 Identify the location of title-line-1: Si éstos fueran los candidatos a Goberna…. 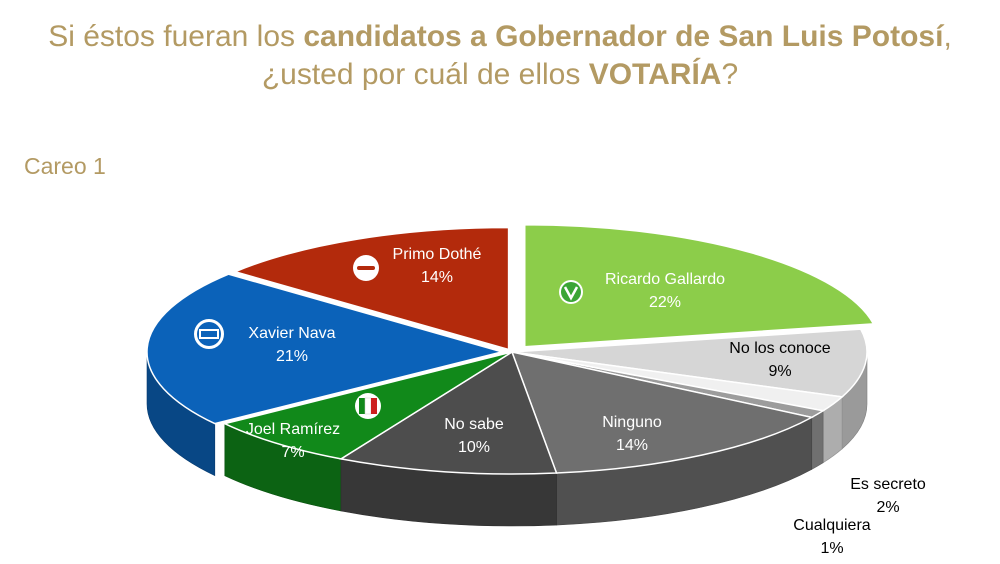
(500, 36).